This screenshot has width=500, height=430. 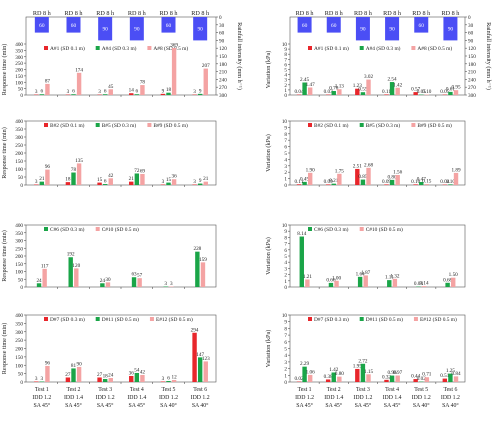 What do you see at coordinates (67, 229) in the screenshot?
I see `left-3-legend-label: C#6 (SD 0.3 m)` at bounding box center [67, 229].